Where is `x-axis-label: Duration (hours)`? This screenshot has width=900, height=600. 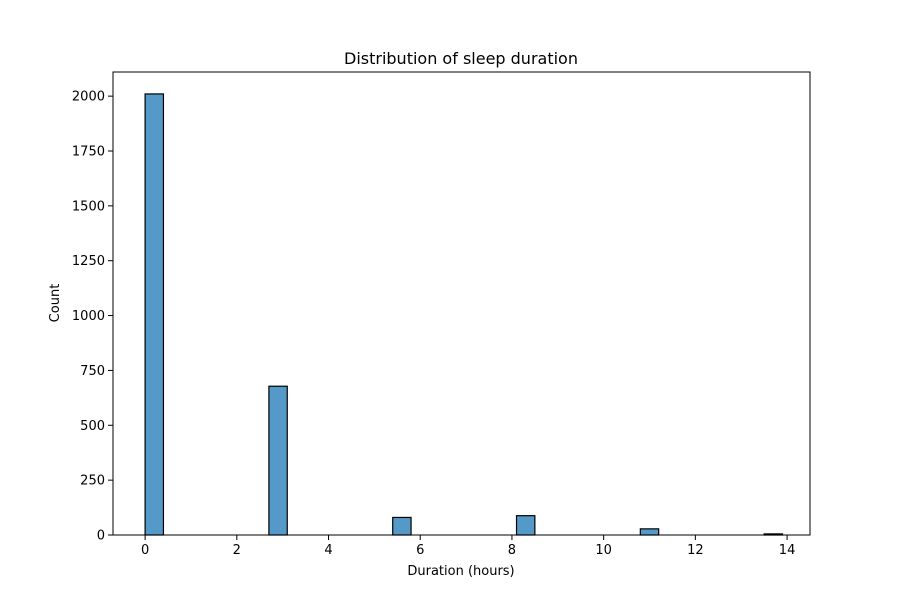 x-axis-label: Duration (hours) is located at coordinates (460, 571).